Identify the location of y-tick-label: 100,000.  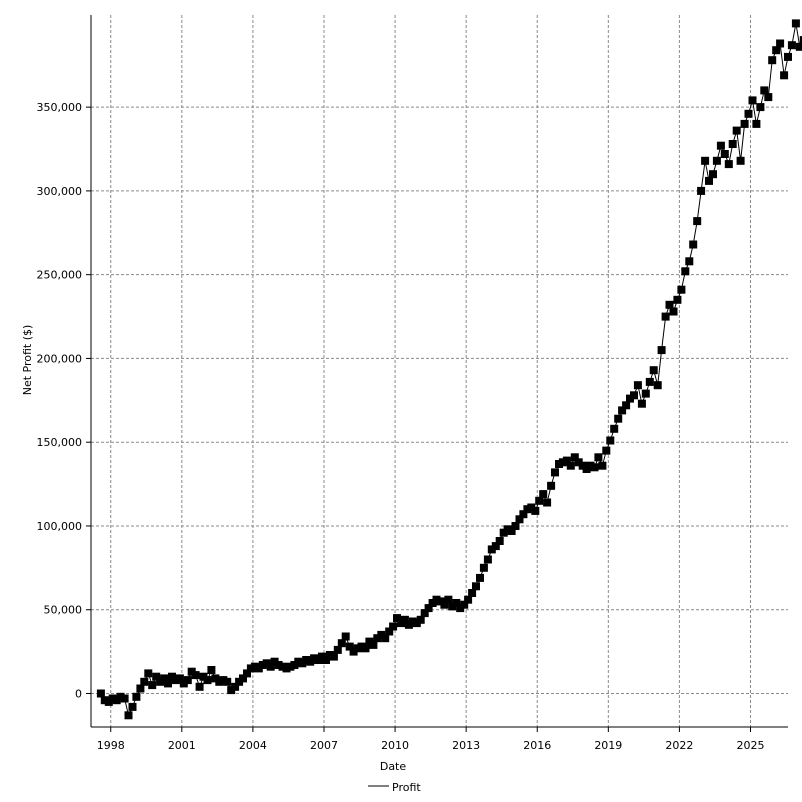
(60, 526).